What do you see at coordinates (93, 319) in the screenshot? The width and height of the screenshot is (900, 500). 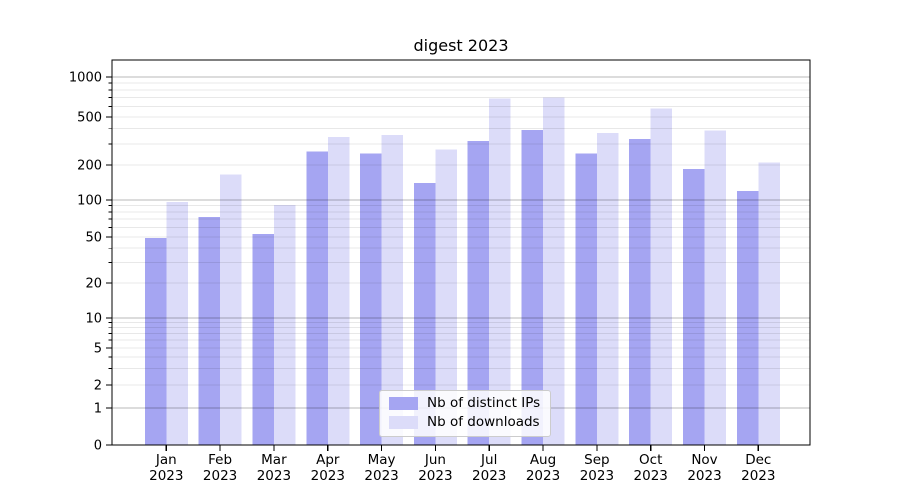 I see `ytick-label: 10` at bounding box center [93, 319].